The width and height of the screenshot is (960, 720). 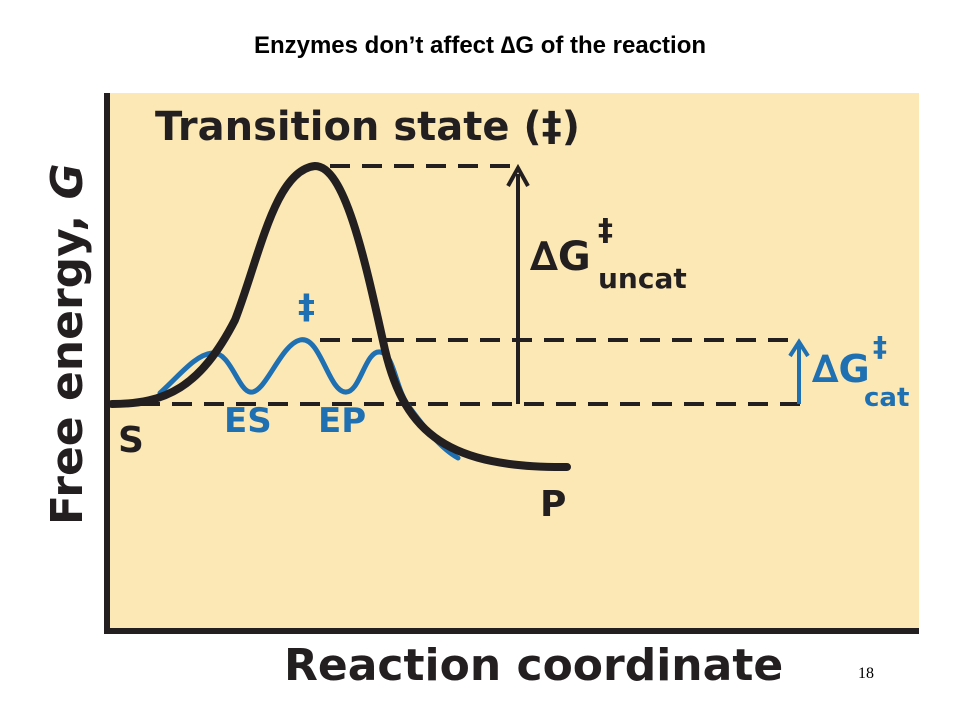 What do you see at coordinates (131, 440) in the screenshot?
I see `substrate-label: S` at bounding box center [131, 440].